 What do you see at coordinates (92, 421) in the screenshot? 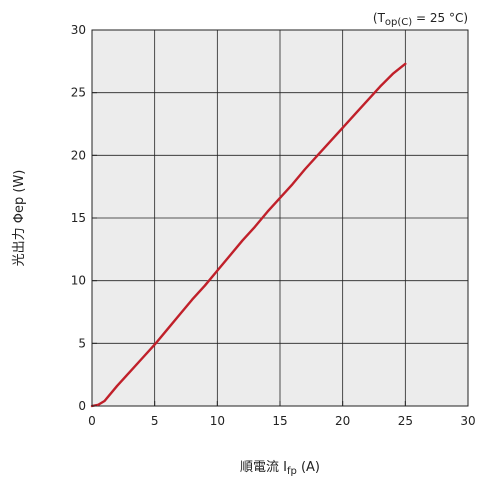
I see `x-tick-label: 0` at bounding box center [92, 421].